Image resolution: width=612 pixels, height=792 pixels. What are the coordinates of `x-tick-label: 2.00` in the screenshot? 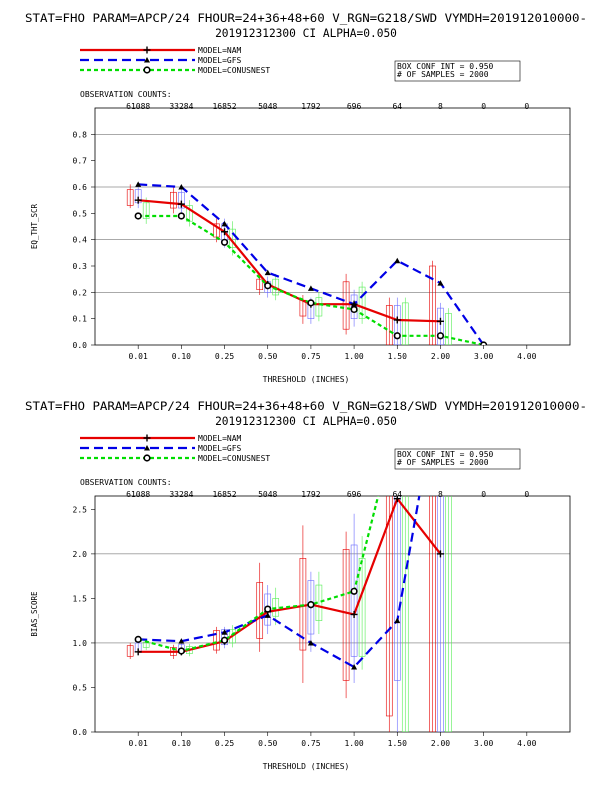 It's located at (440, 743).